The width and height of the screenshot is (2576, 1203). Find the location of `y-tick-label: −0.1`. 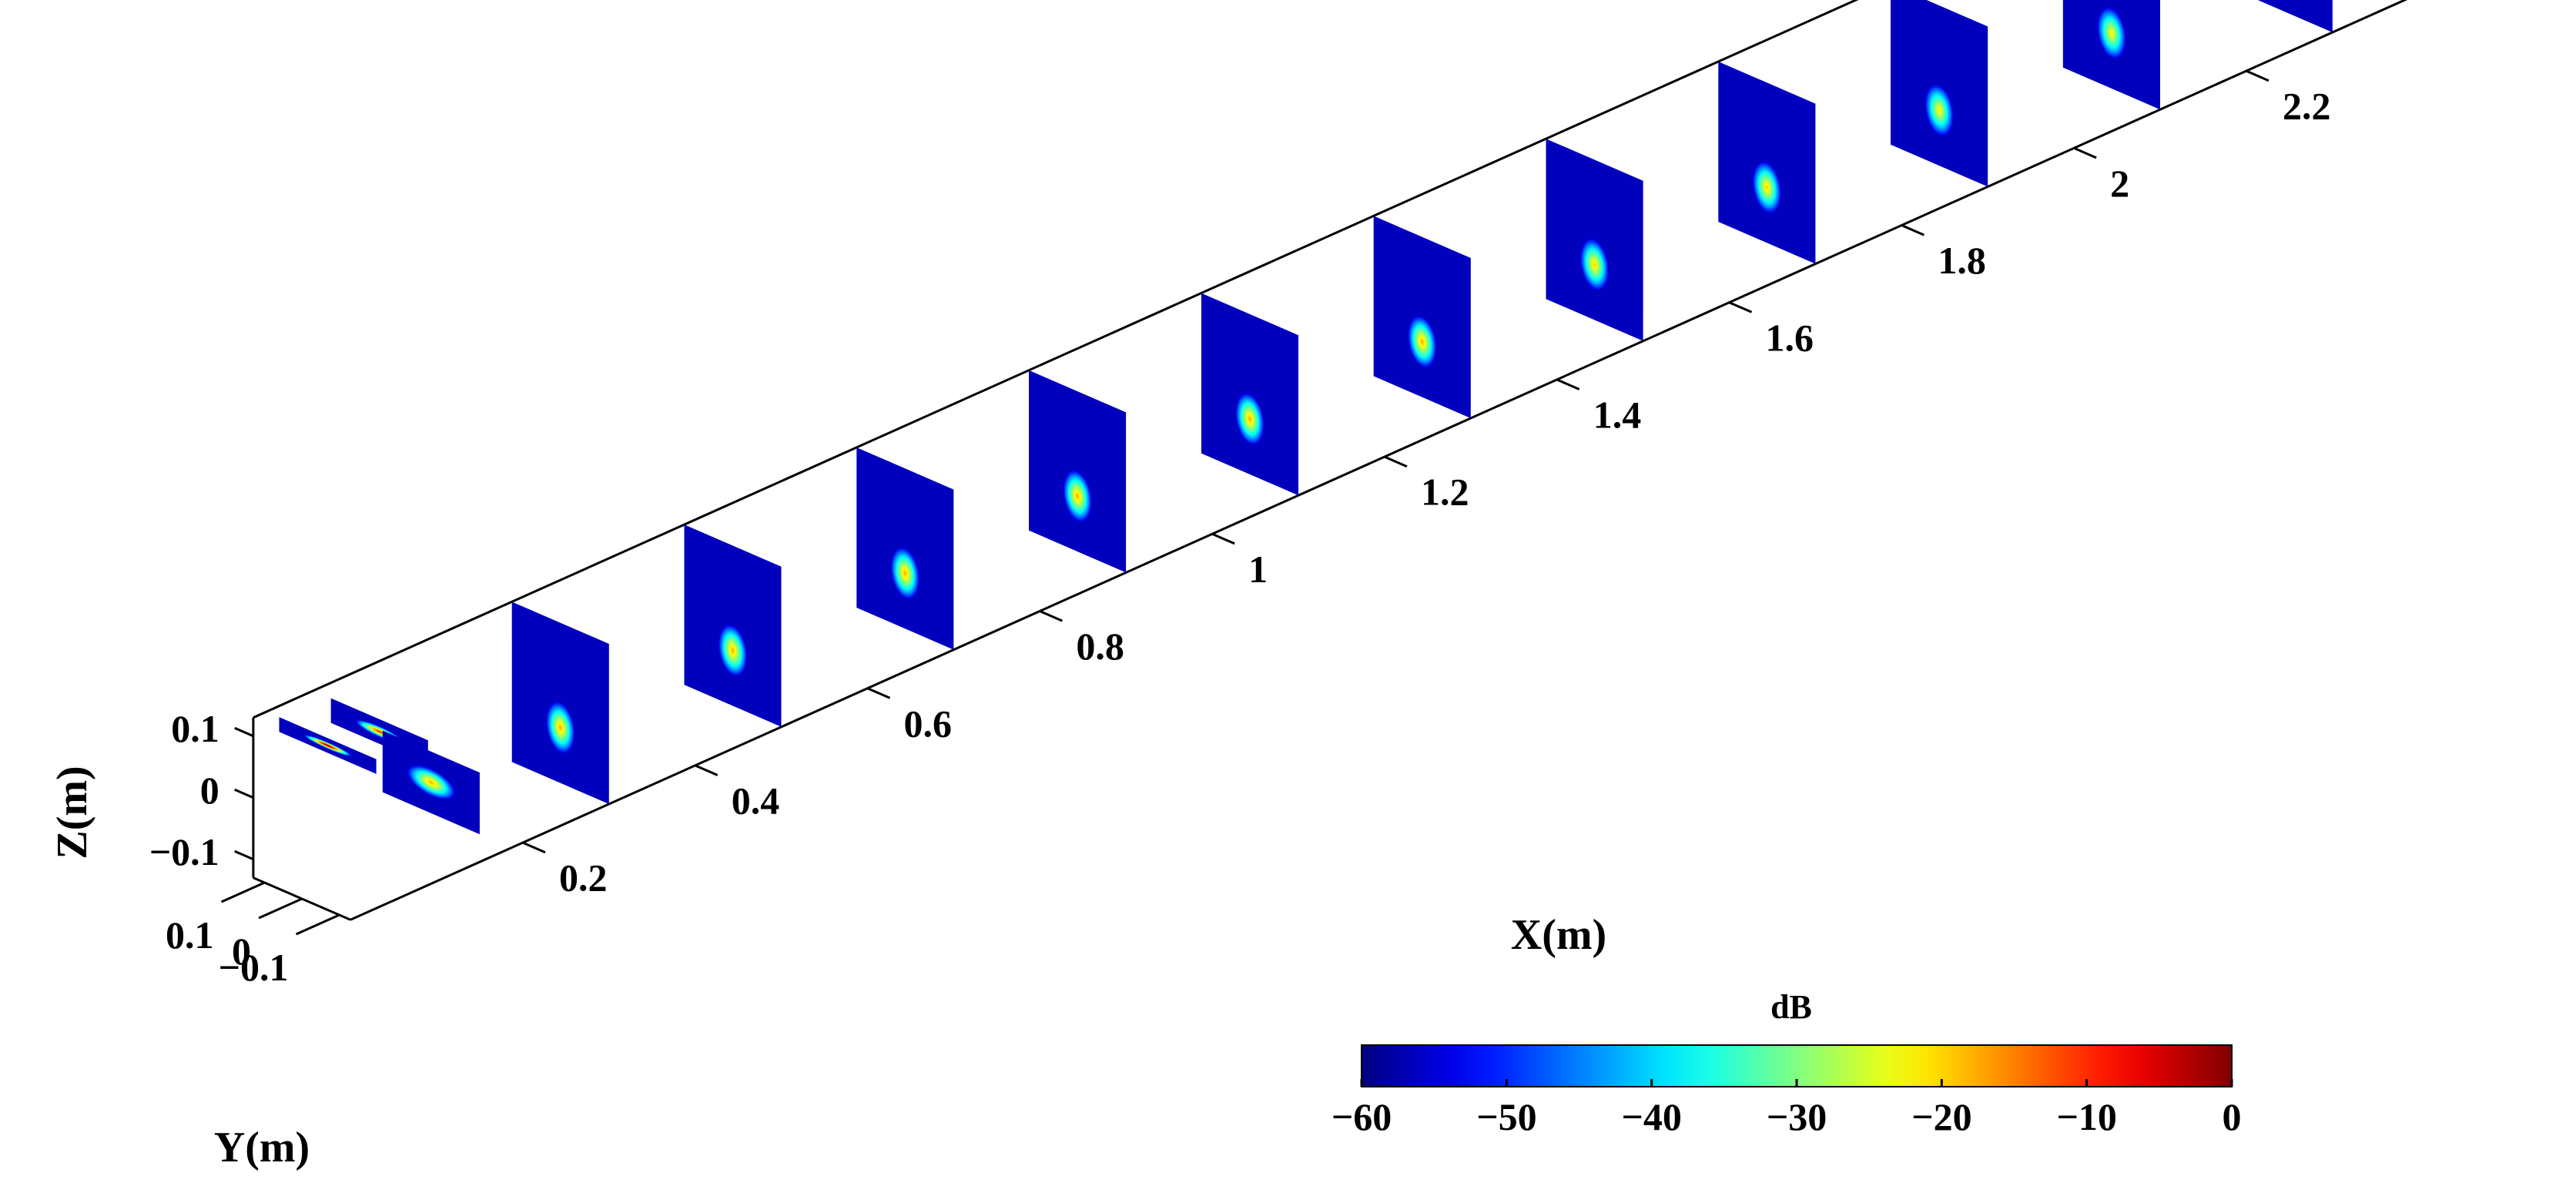

y-tick-label: −0.1 is located at coordinates (254, 968).